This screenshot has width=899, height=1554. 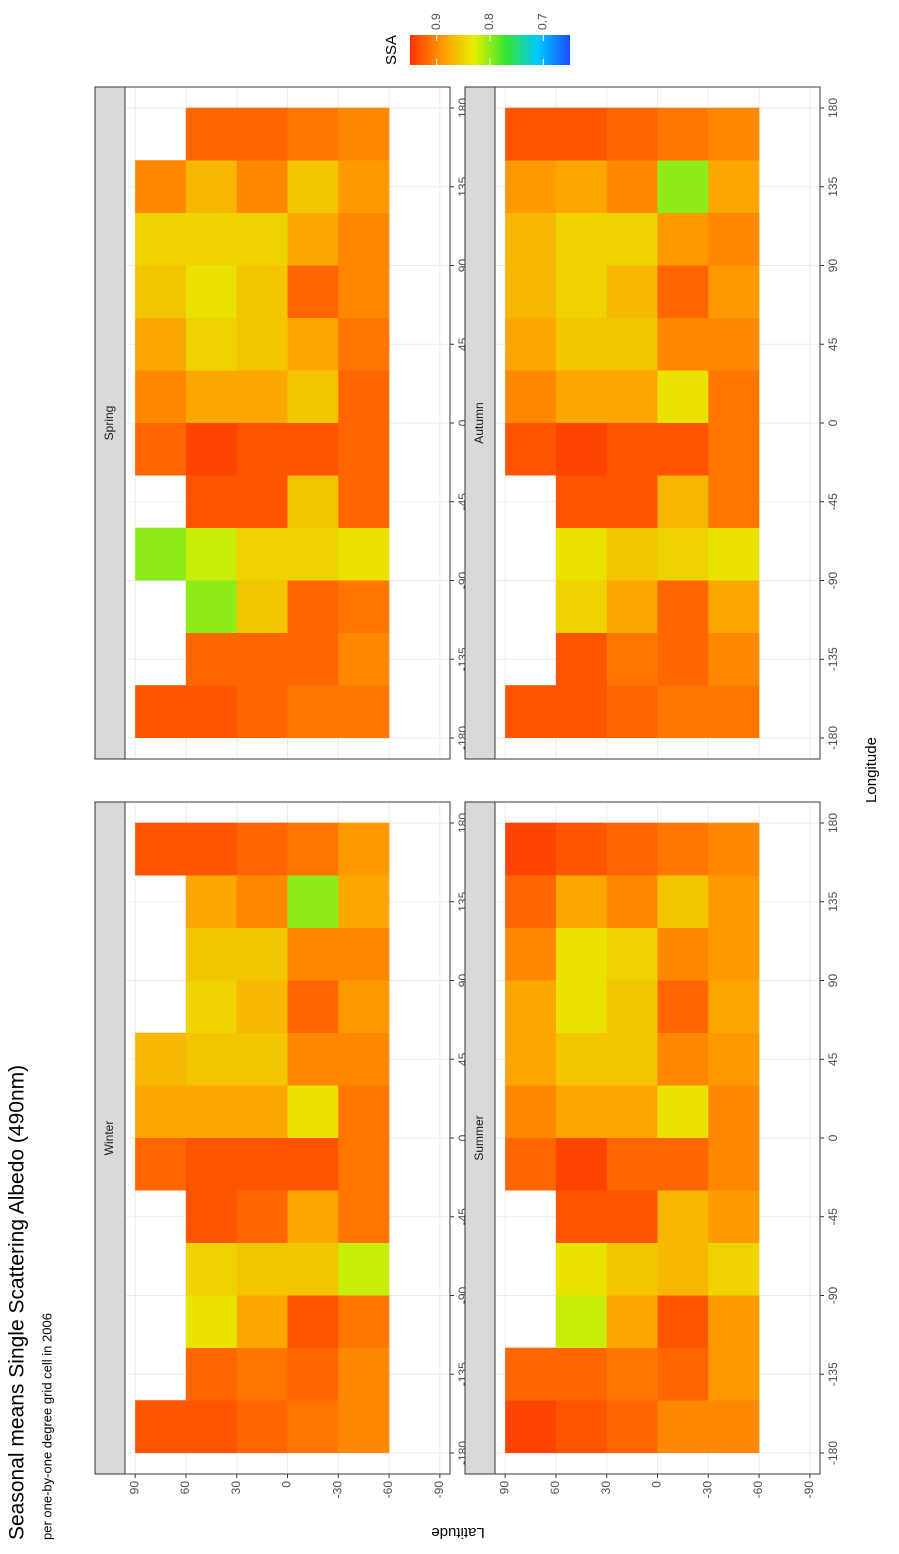 I want to click on x-tick-label: 135, so click(x=833, y=186).